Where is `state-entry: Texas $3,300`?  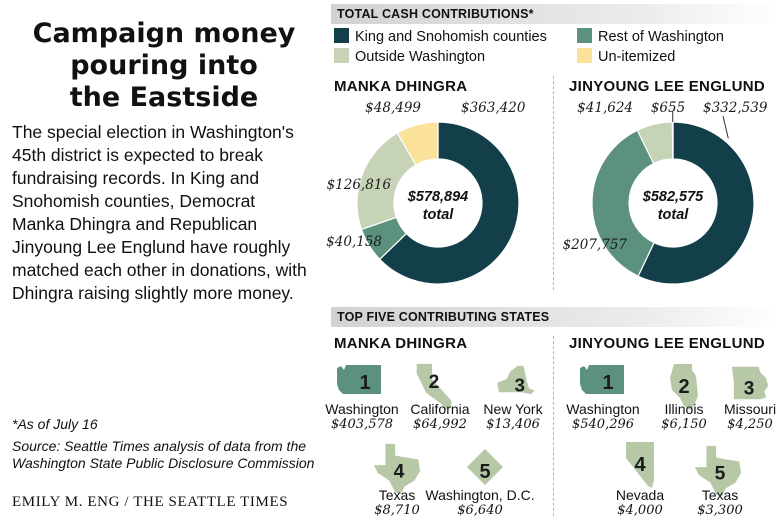 state-entry: Texas $3,300 is located at coordinates (720, 502).